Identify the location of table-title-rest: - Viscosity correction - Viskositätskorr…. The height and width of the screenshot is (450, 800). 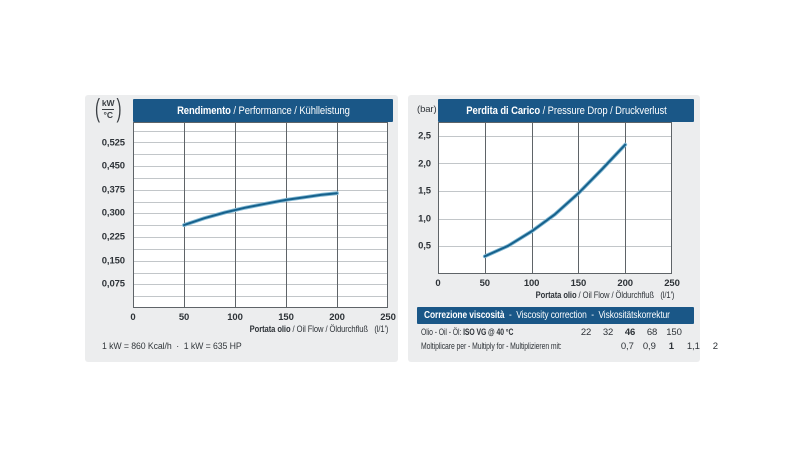
(587, 315).